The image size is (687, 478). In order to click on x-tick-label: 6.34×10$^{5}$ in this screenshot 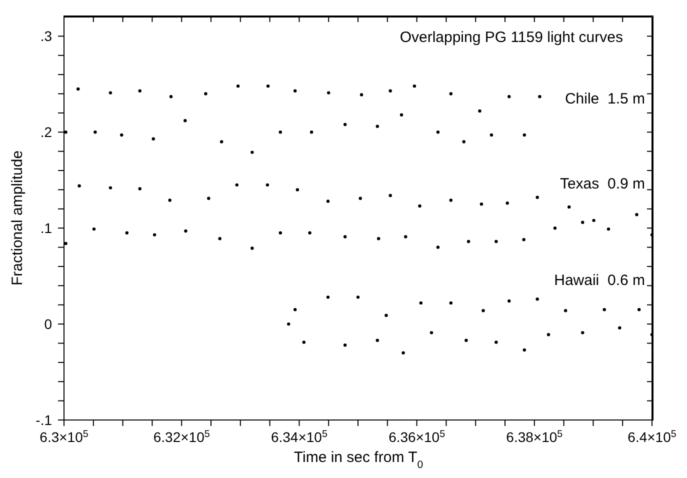, I will do `click(299, 436)`.